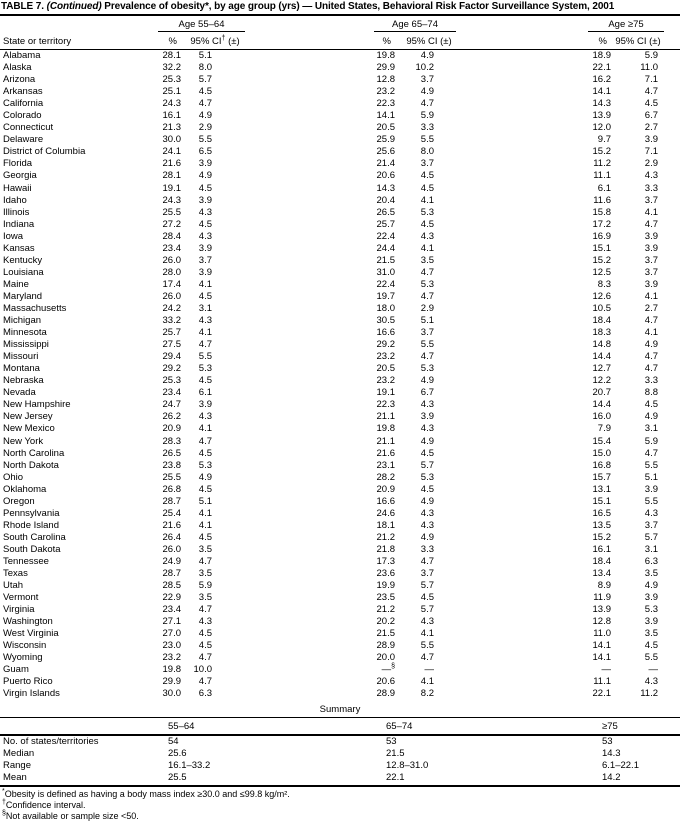 The width and height of the screenshot is (680, 826). What do you see at coordinates (386, 513) in the screenshot?
I see `percent-value: 24.6` at bounding box center [386, 513].